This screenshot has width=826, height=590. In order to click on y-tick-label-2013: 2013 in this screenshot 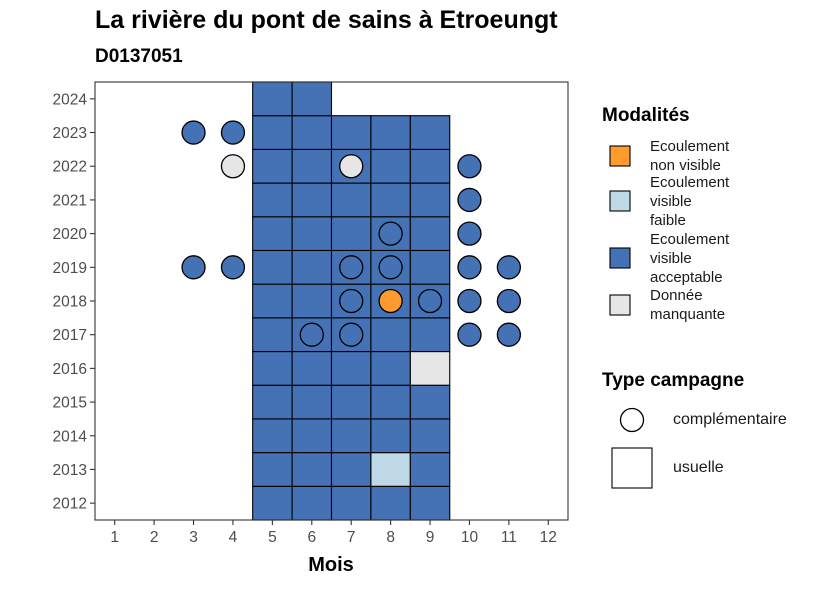, I will do `click(70, 470)`.